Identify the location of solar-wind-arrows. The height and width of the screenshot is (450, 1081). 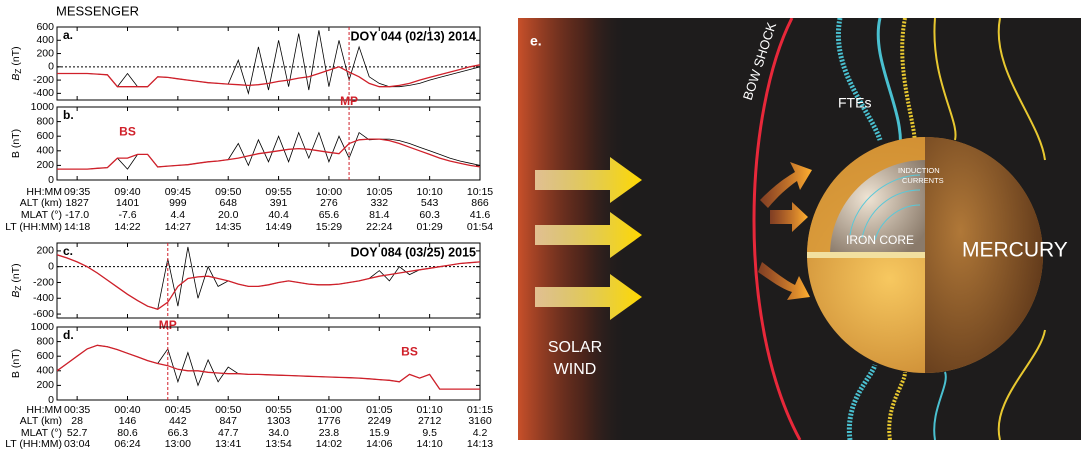
(588, 238).